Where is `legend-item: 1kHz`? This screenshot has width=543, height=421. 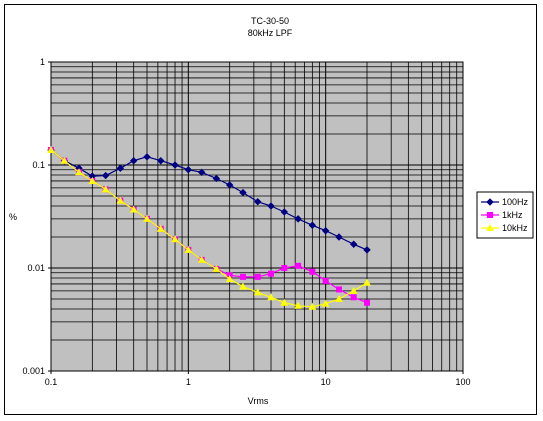 legend-item: 1kHz is located at coordinates (502, 215).